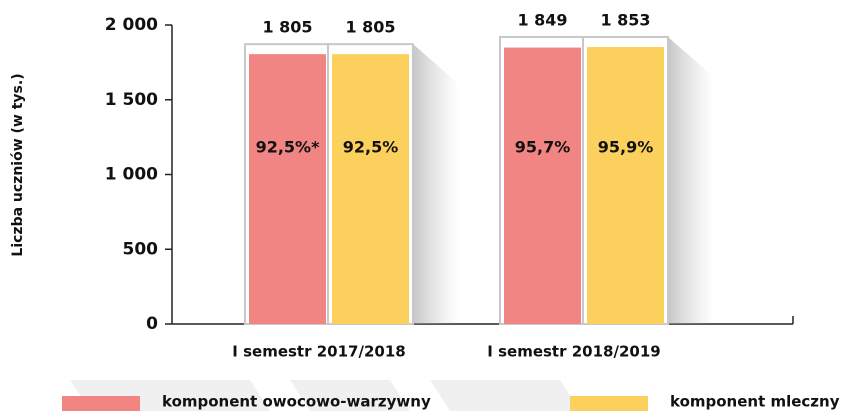 Image resolution: width=849 pixels, height=411 pixels. What do you see at coordinates (141, 249) in the screenshot?
I see `y-tick-label: 500` at bounding box center [141, 249].